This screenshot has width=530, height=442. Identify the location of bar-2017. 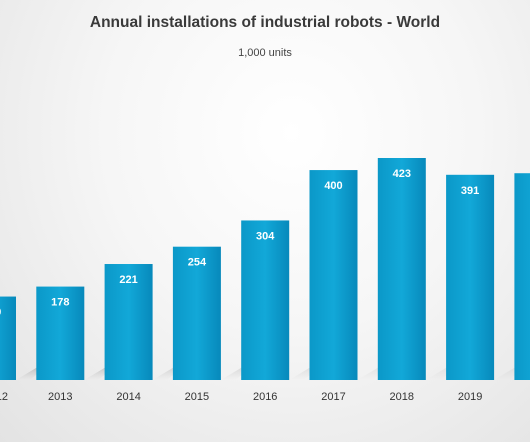
(333, 275).